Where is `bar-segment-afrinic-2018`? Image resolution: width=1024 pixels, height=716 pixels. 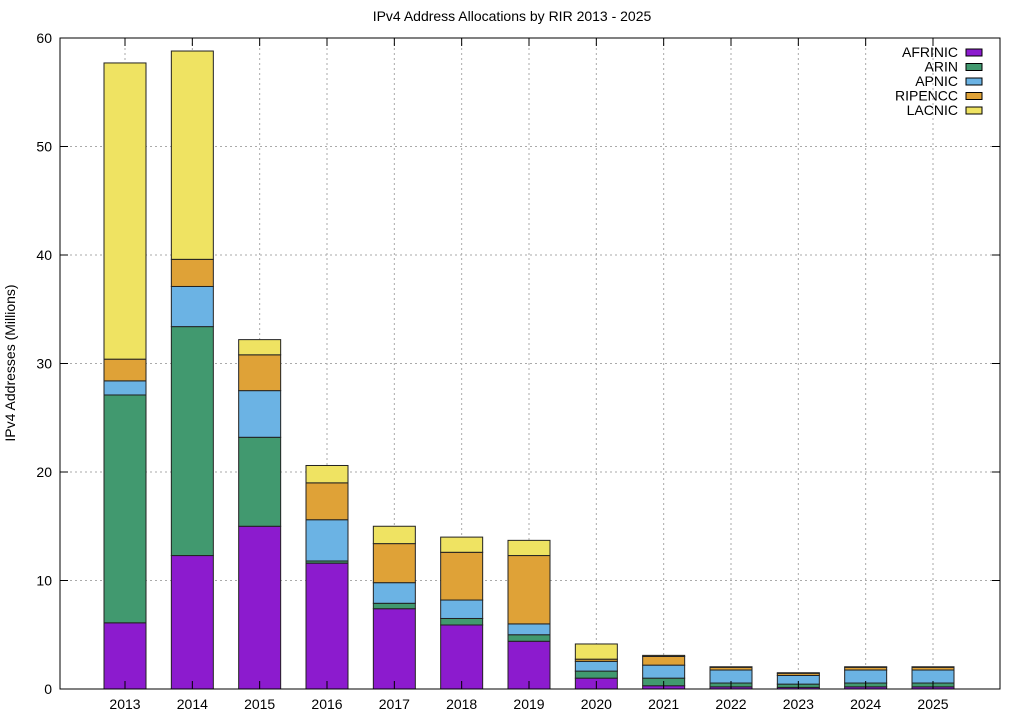
bar-segment-afrinic-2018 is located at coordinates (462, 657).